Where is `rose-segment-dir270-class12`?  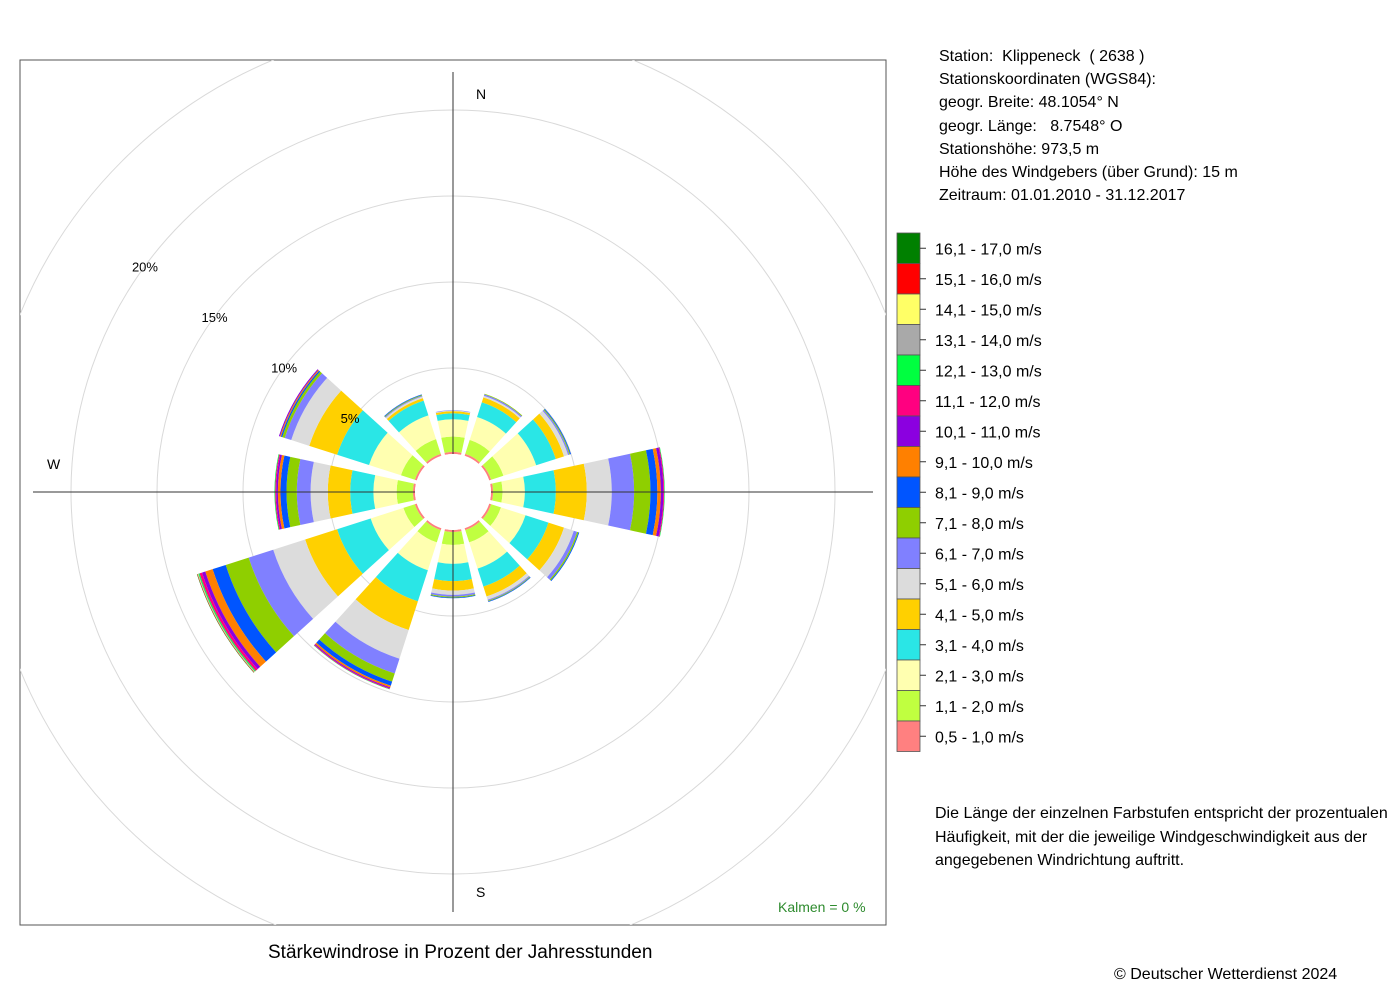 rose-segment-dir270-class12 is located at coordinates (277, 492).